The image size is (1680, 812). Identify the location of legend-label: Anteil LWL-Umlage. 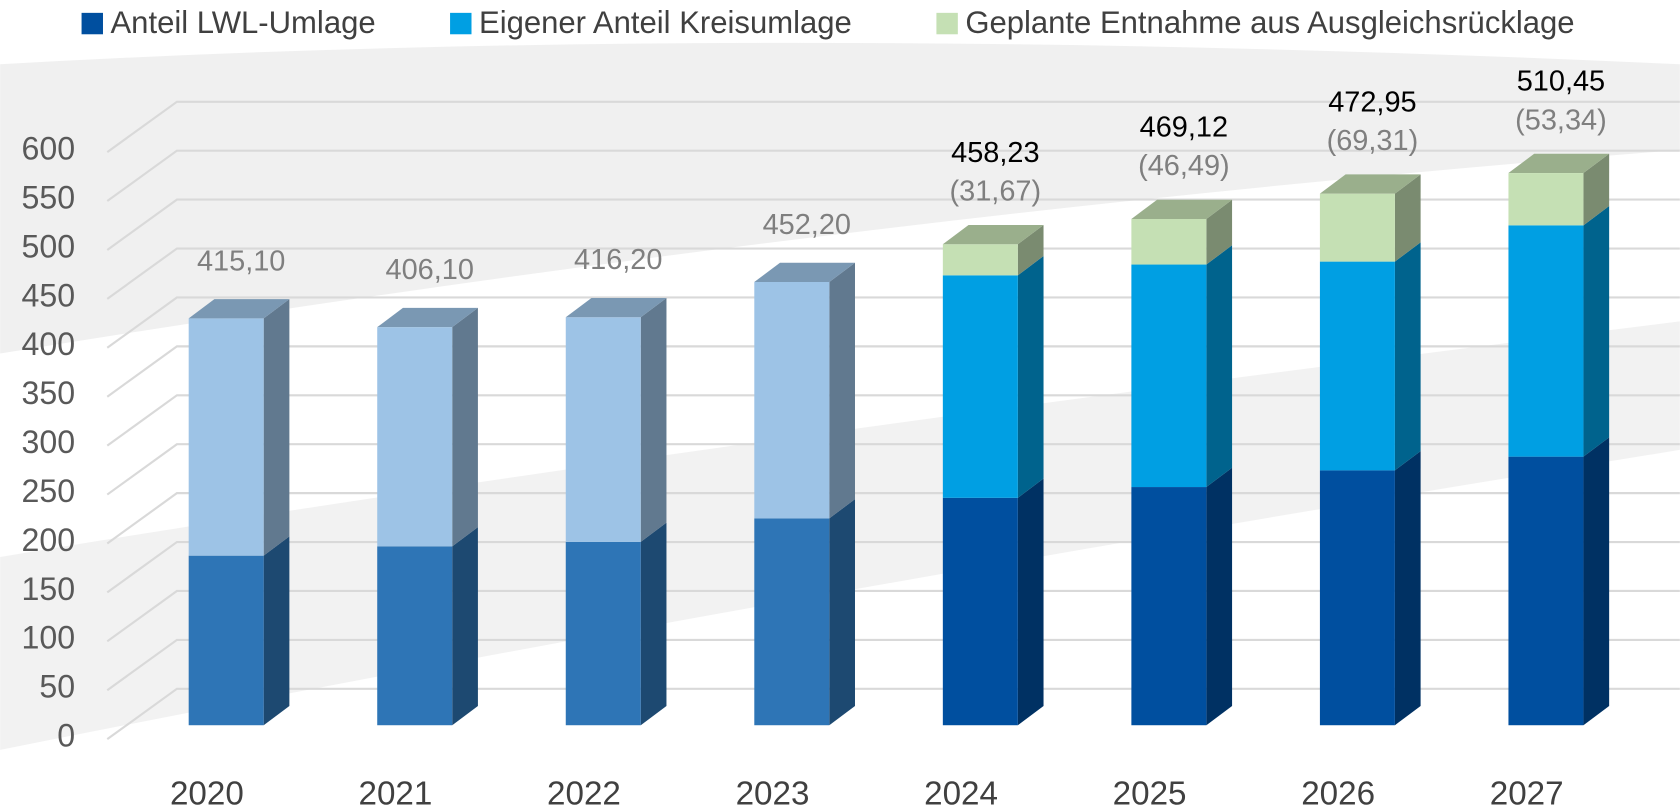
(242, 22).